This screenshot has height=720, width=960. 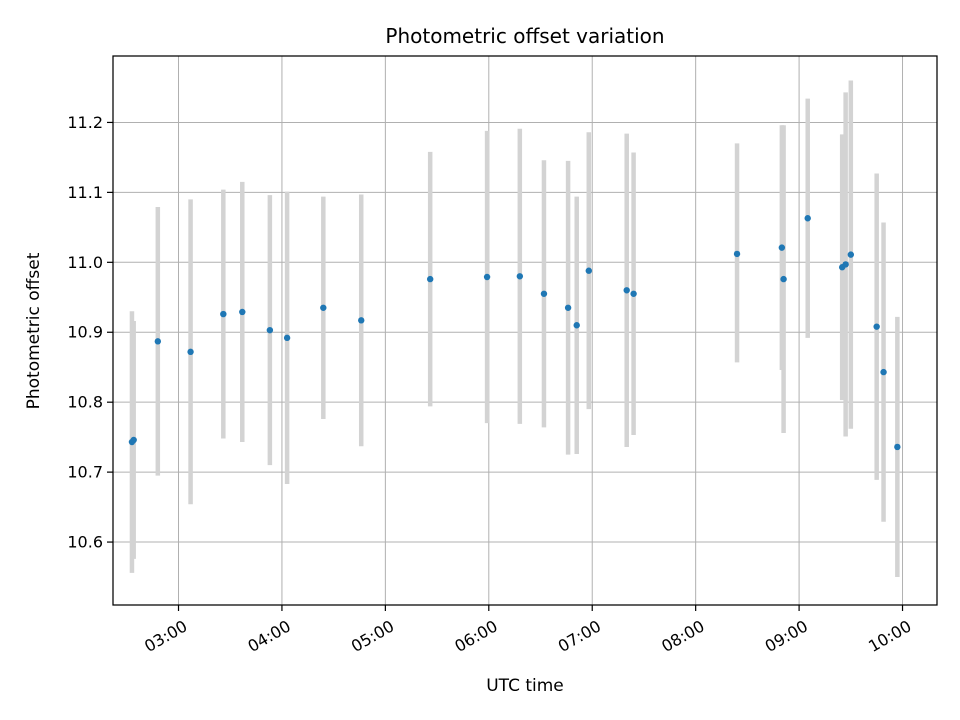 What do you see at coordinates (85, 332) in the screenshot?
I see `y-tick-label: 10.9` at bounding box center [85, 332].